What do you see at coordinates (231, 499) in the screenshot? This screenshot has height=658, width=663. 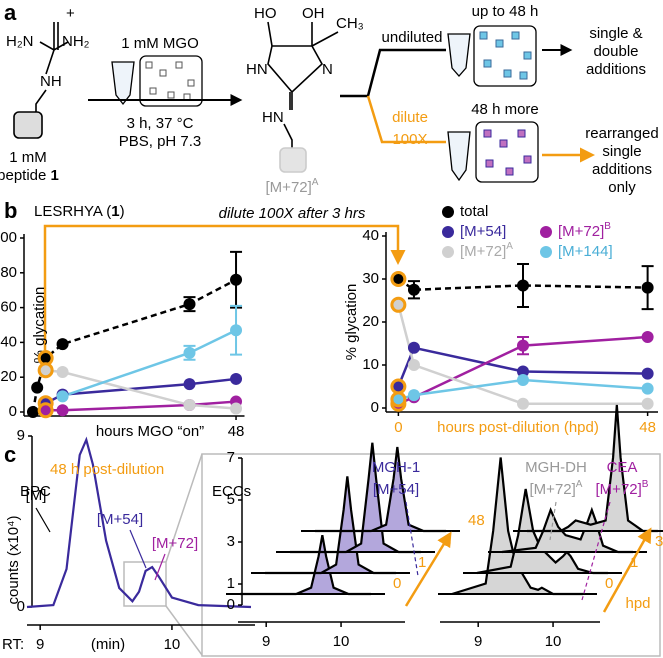 I see `y-tick-label: 5` at bounding box center [231, 499].